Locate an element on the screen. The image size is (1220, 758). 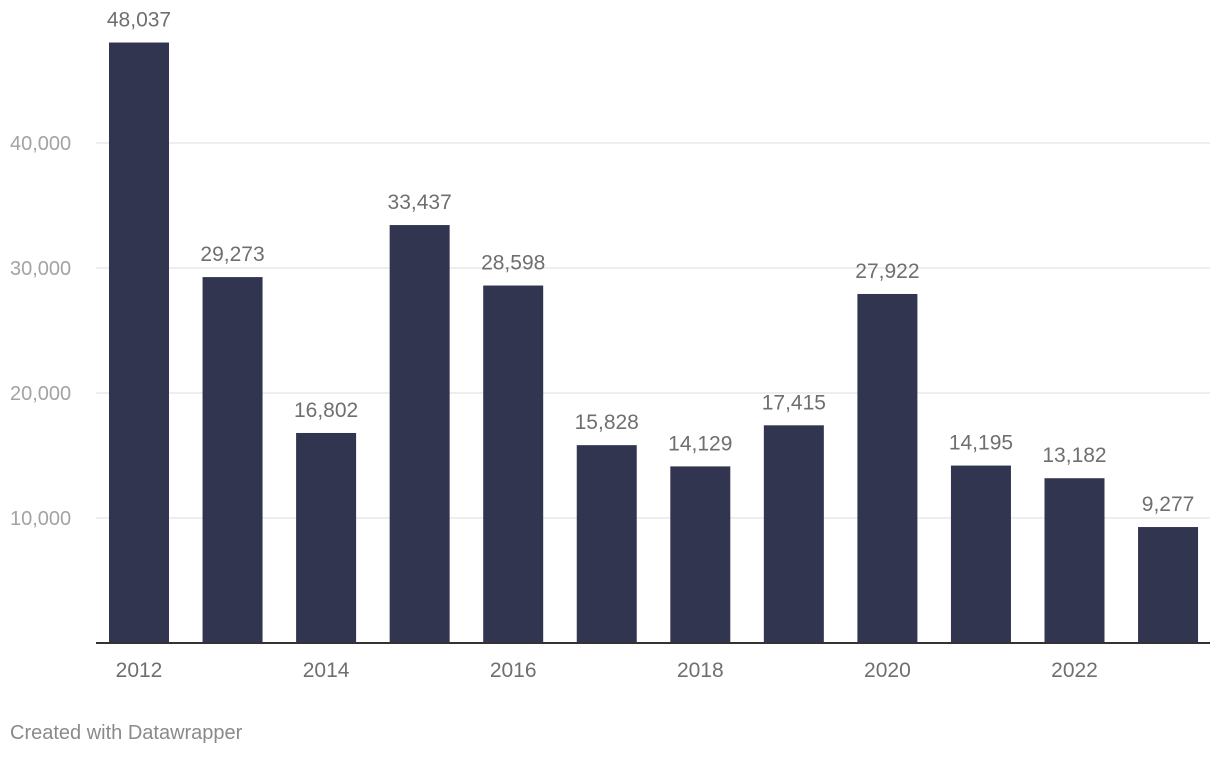
x-tick-label: 2020 is located at coordinates (887, 670).